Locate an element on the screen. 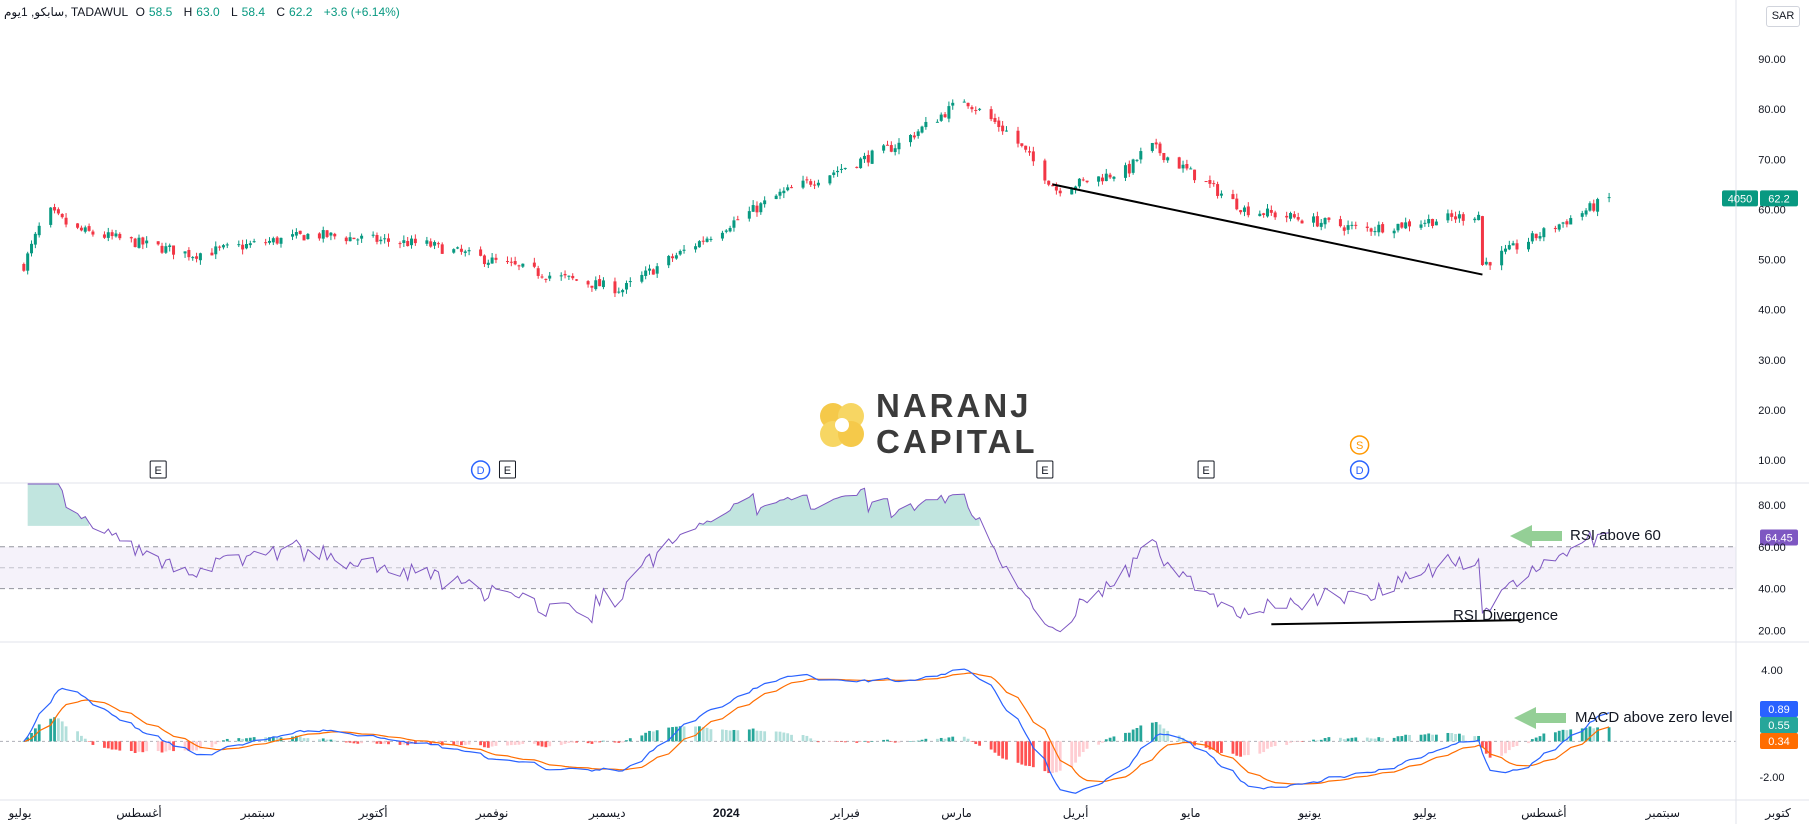 The width and height of the screenshot is (1809, 824). price-tick-label: 40.00 is located at coordinates (1772, 311).